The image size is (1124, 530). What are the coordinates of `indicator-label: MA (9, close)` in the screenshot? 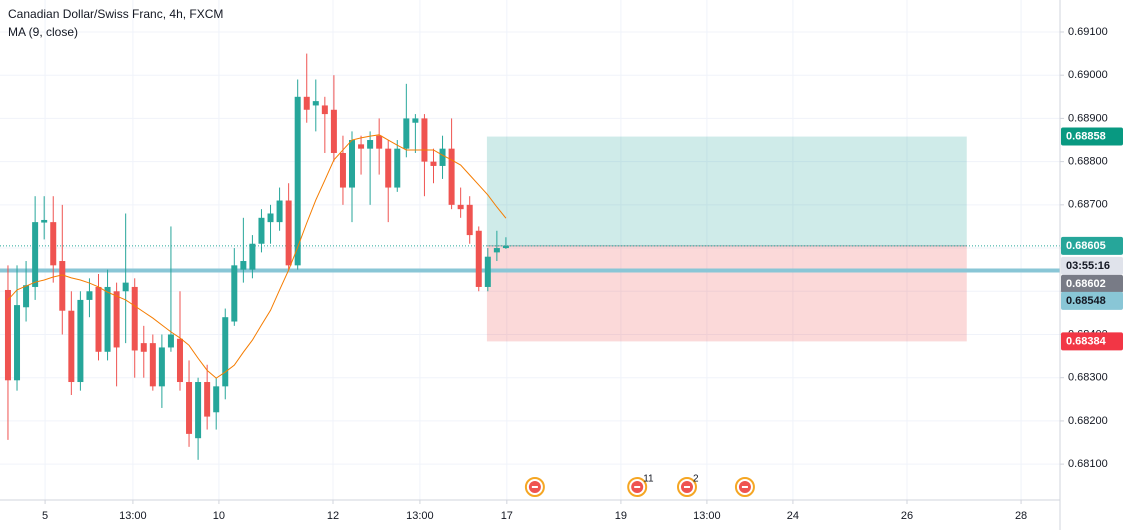 It's located at (43, 32).